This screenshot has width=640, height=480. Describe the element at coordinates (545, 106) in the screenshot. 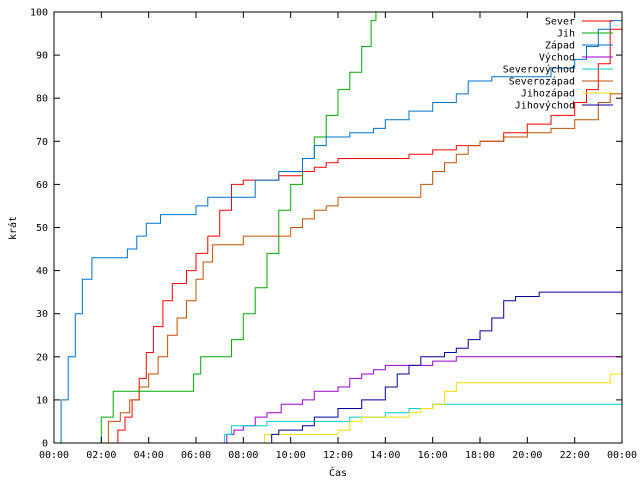

I see `legend-label: Jihovýchod` at that location.